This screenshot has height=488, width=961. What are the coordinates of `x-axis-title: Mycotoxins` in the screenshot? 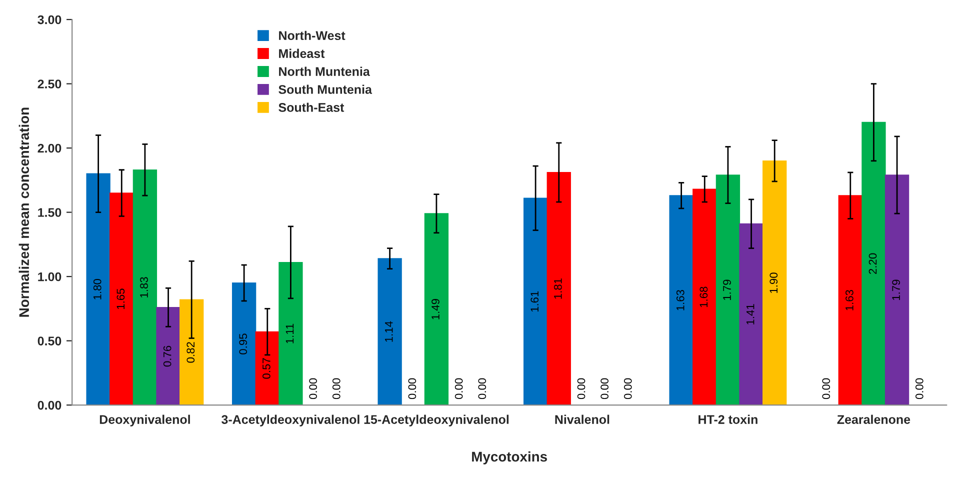 It's located at (509, 457).